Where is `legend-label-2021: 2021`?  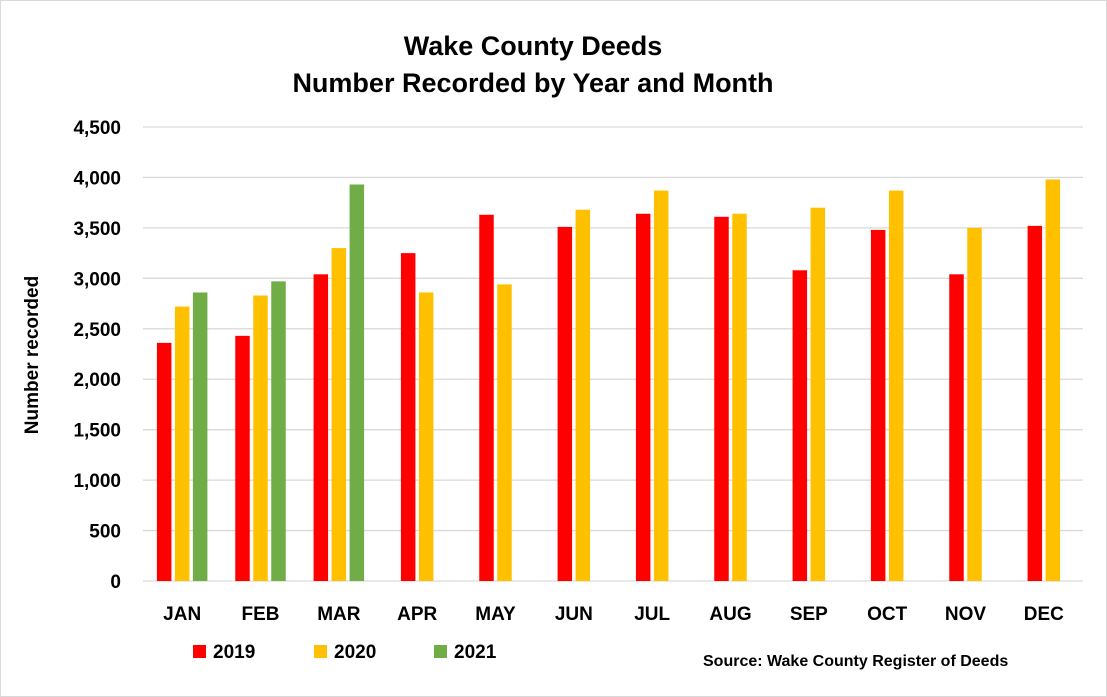 legend-label-2021: 2021 is located at coordinates (475, 652).